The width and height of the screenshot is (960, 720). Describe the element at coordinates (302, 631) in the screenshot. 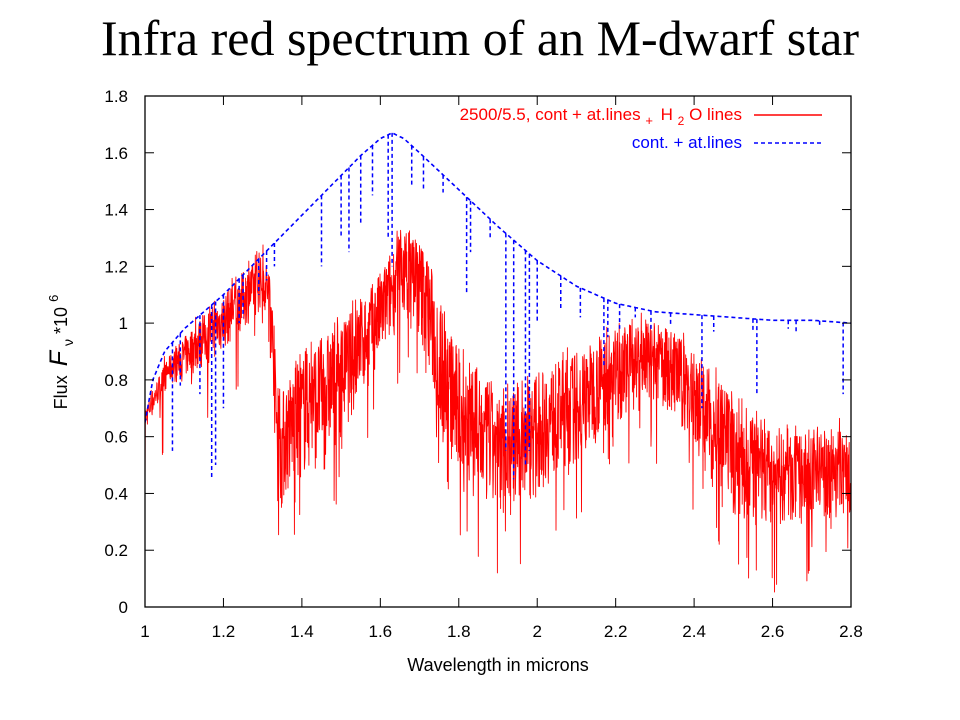

I see `x-tick-label: 1.4` at that location.